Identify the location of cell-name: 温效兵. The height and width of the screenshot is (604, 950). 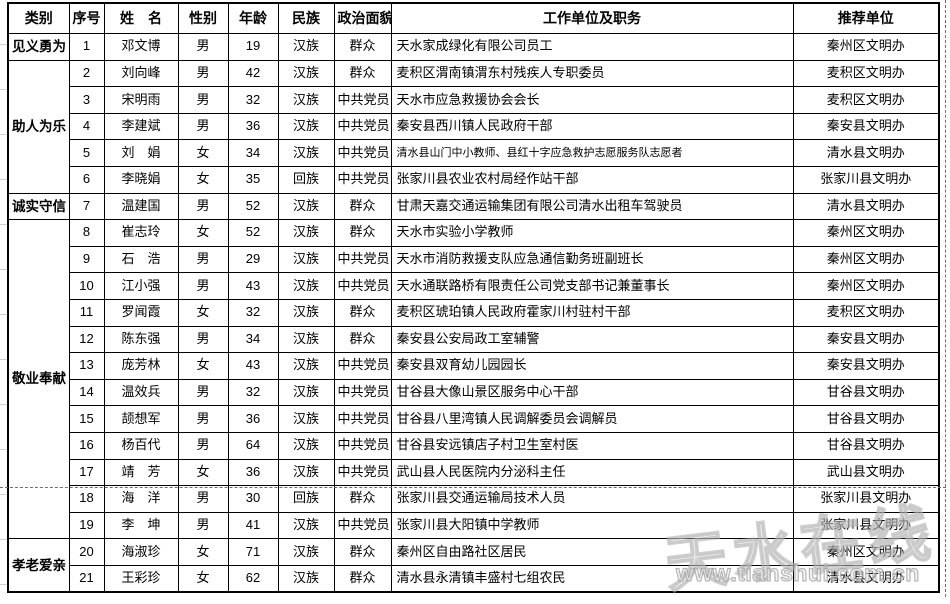
(141, 392).